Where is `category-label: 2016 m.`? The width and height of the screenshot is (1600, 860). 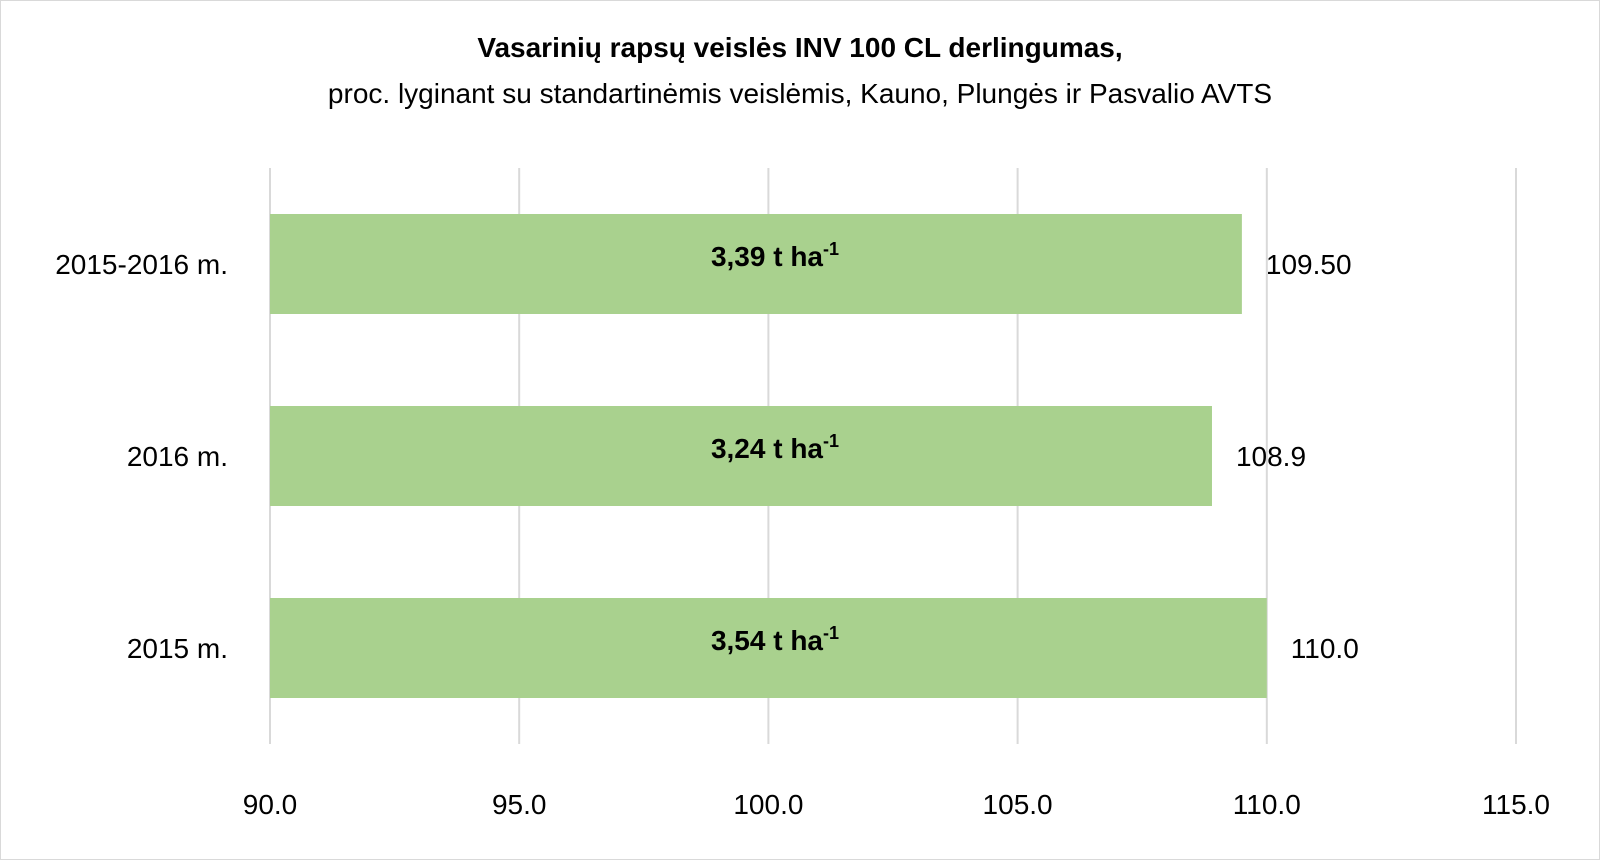
category-label: 2016 m. is located at coordinates (177, 456).